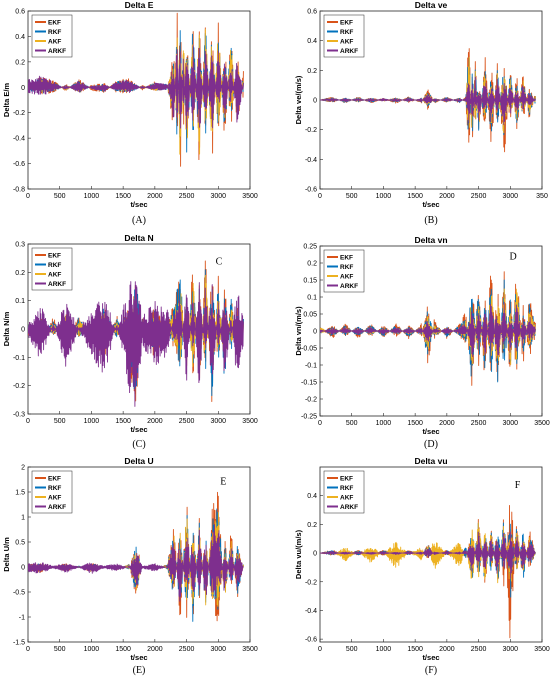 The height and width of the screenshot is (686, 550). I want to click on y-tick-label: 1.5, so click(20, 493).